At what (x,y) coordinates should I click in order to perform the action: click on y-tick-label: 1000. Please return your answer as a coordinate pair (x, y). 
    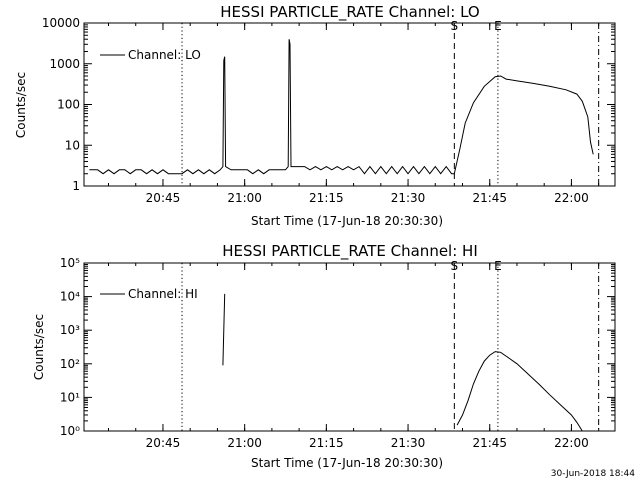
    Looking at the image, I should click on (64, 64).